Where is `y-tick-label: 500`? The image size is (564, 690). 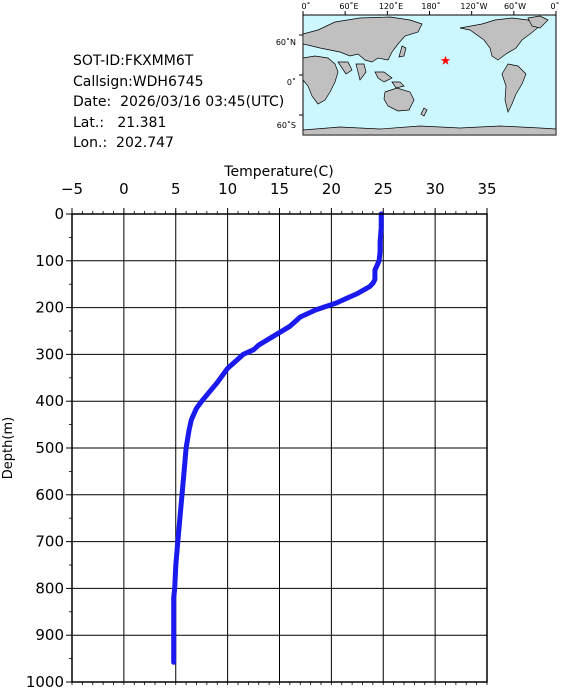
y-tick-label: 500 is located at coordinates (49, 448).